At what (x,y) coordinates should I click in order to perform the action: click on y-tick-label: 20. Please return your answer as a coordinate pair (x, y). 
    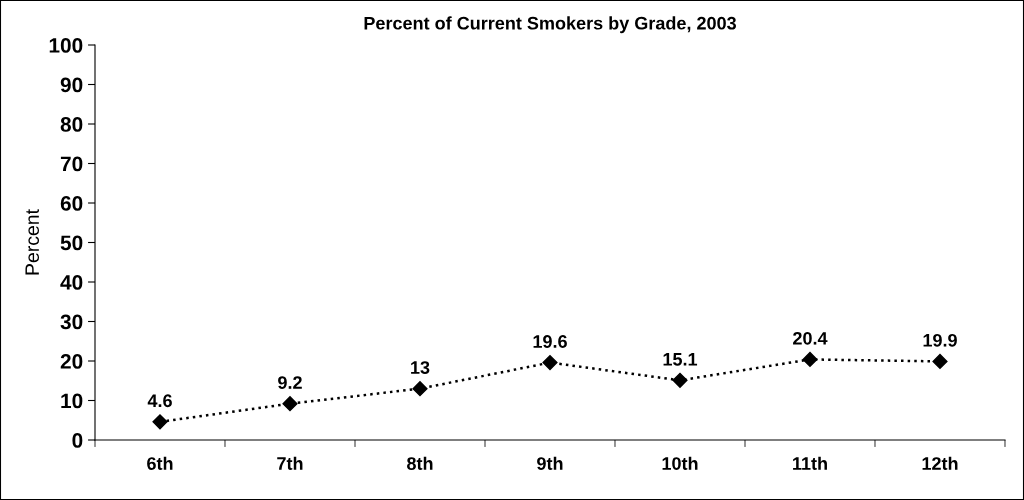
    Looking at the image, I should click on (71, 361).